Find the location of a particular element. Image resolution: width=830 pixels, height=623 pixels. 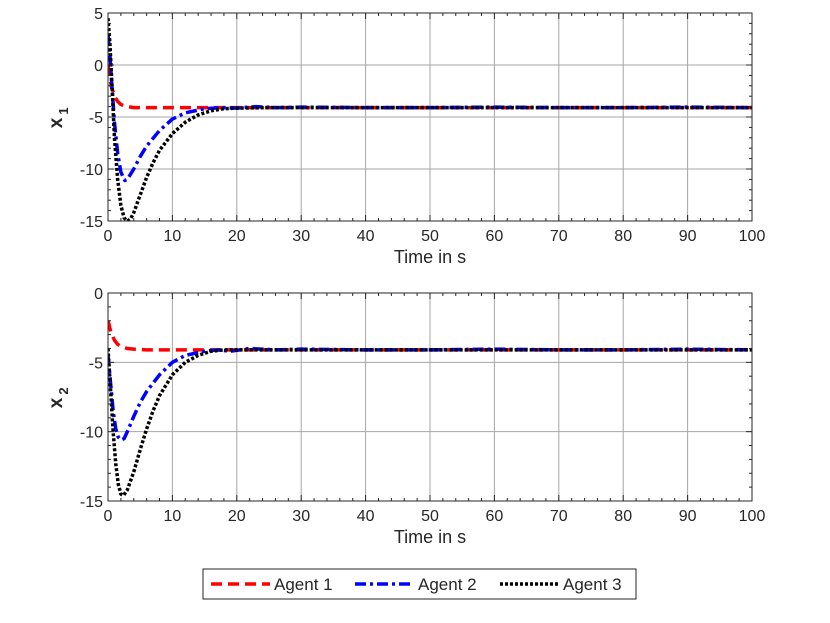

y-axis-label-subscript: 1 is located at coordinates (63, 110).